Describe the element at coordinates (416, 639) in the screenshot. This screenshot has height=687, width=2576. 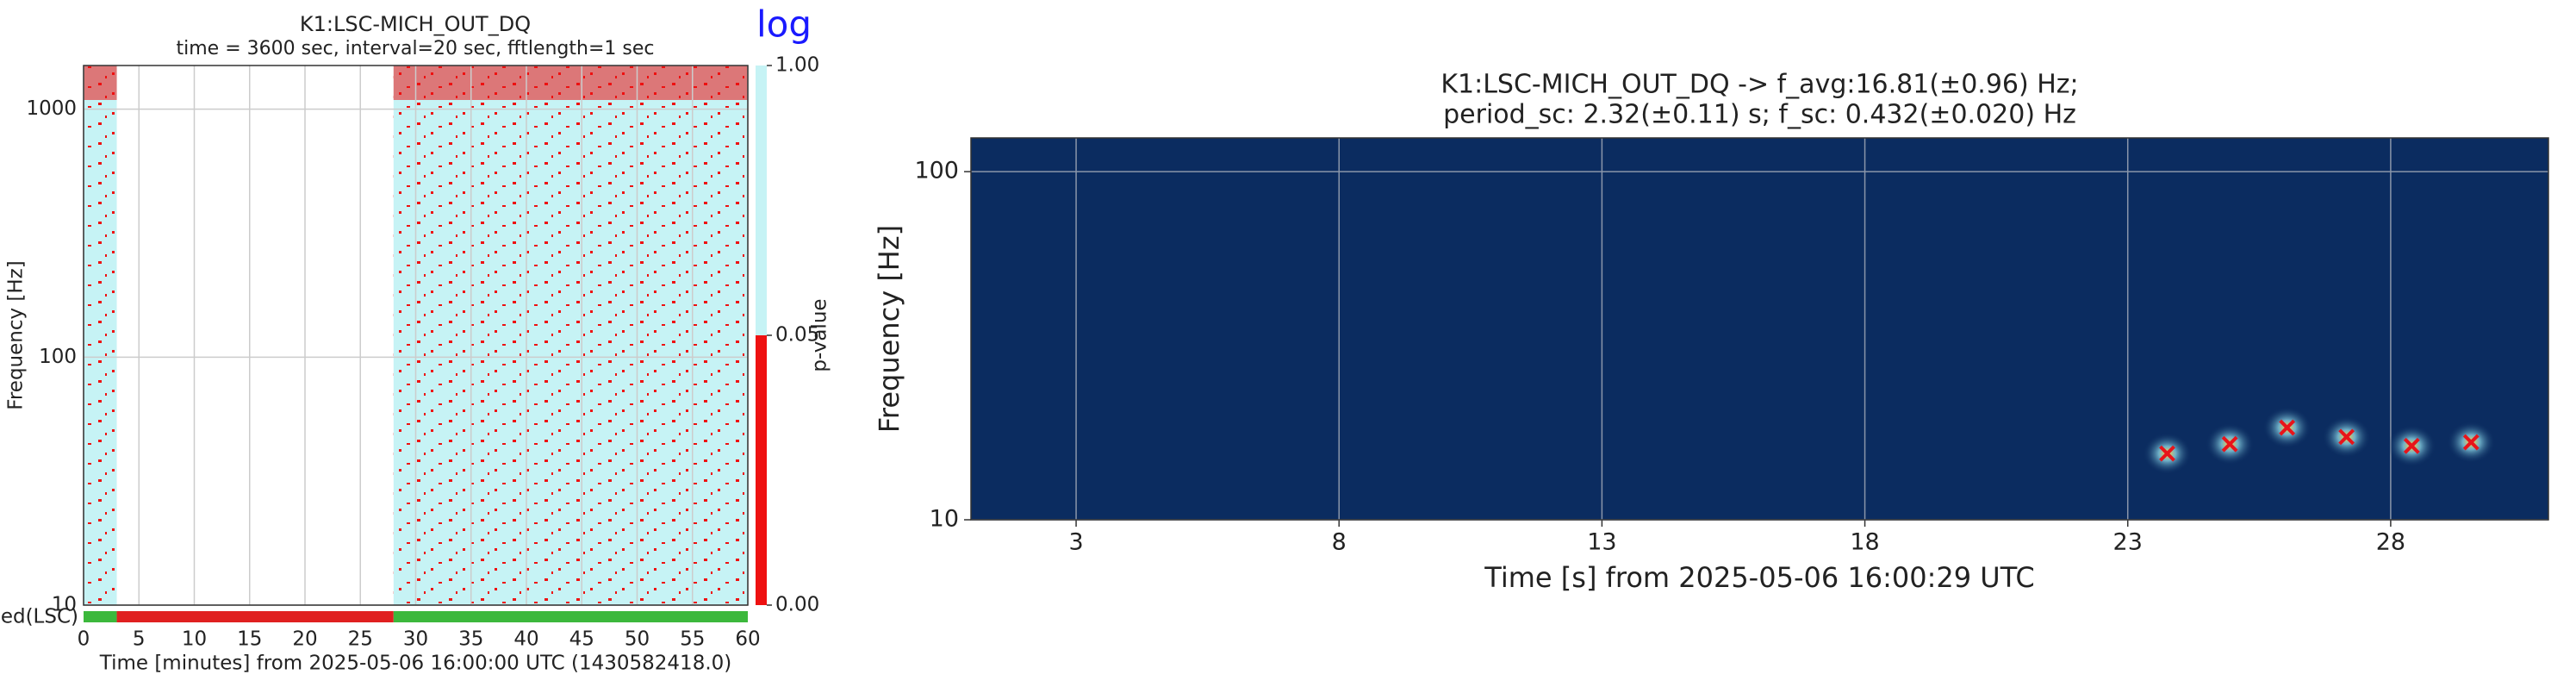
I see `x-tick-label: 30` at that location.